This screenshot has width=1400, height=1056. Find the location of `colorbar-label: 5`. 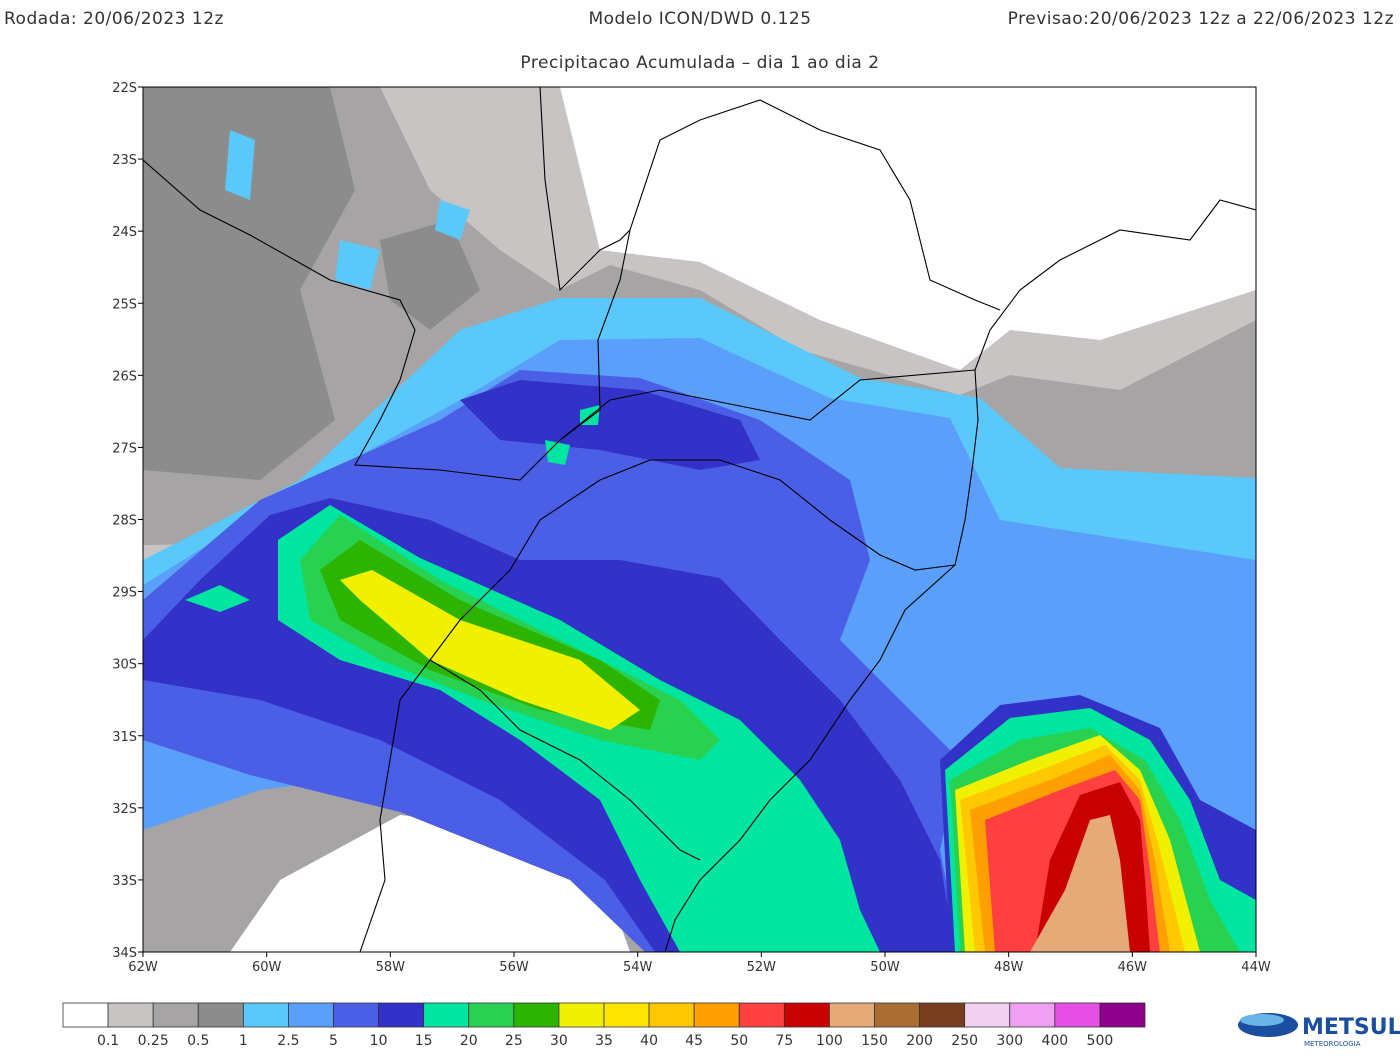

colorbar-label: 5 is located at coordinates (333, 1041).